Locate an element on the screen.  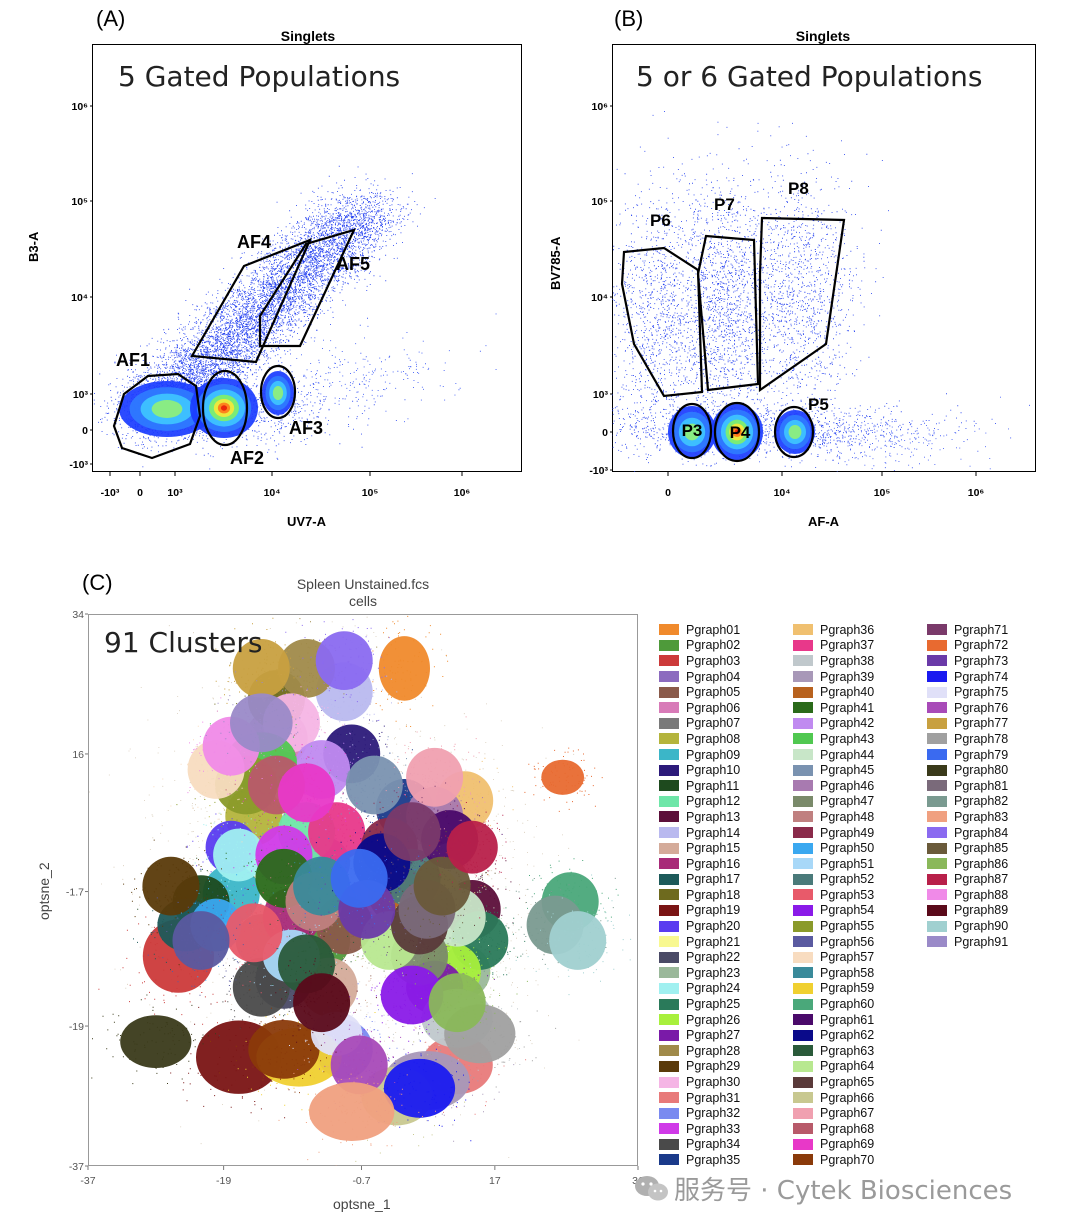
panel-a-band-14-points is located at coordinates (325, 262).